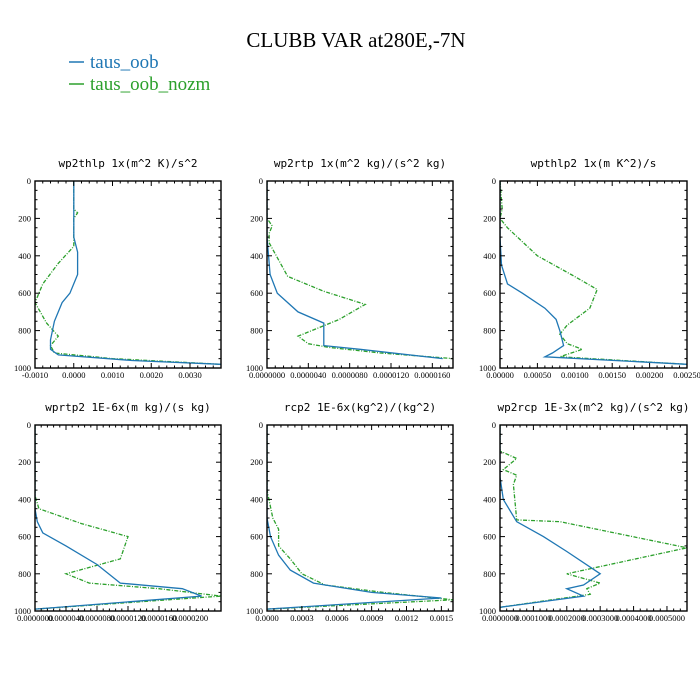  What do you see at coordinates (124, 62) in the screenshot?
I see `legend-label-taus-oob: taus_oob` at bounding box center [124, 62].